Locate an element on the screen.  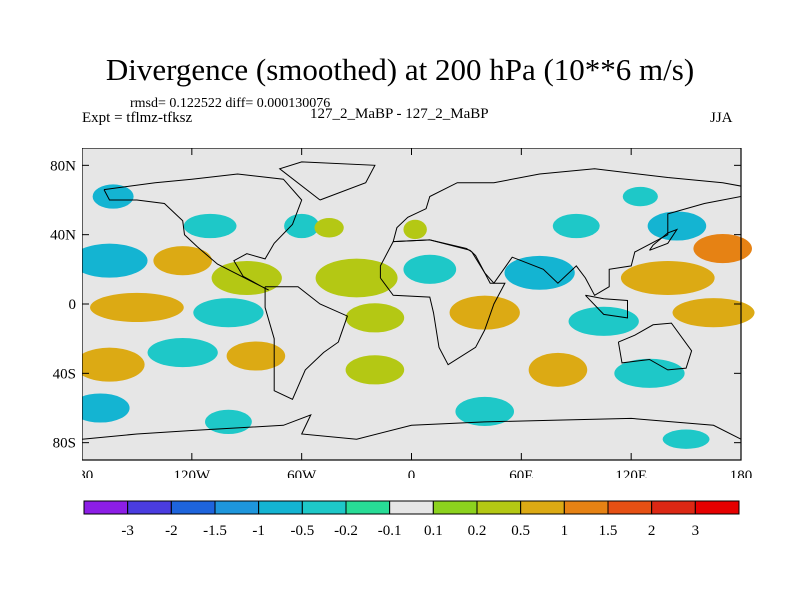
x-tick-label: 60E is located at coordinates (521, 473).